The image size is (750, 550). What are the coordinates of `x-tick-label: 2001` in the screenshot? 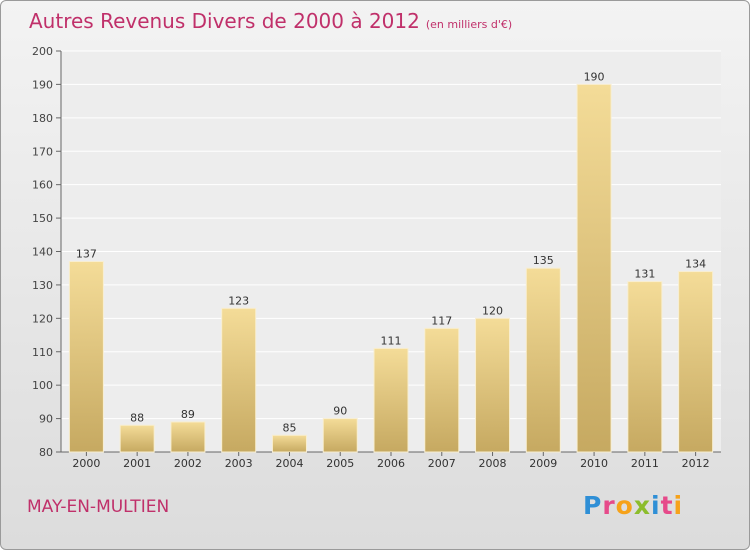 It's located at (137, 463).